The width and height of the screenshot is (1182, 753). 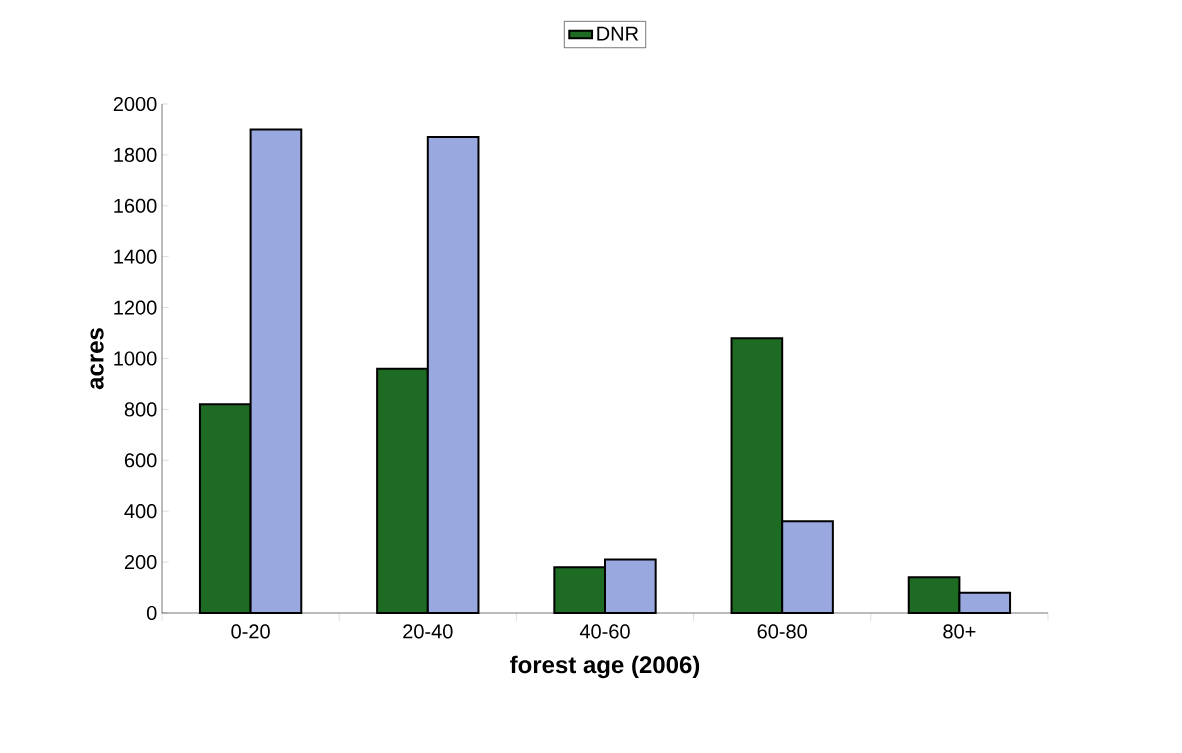 I want to click on x-tick-label: 60-80, so click(x=782, y=631).